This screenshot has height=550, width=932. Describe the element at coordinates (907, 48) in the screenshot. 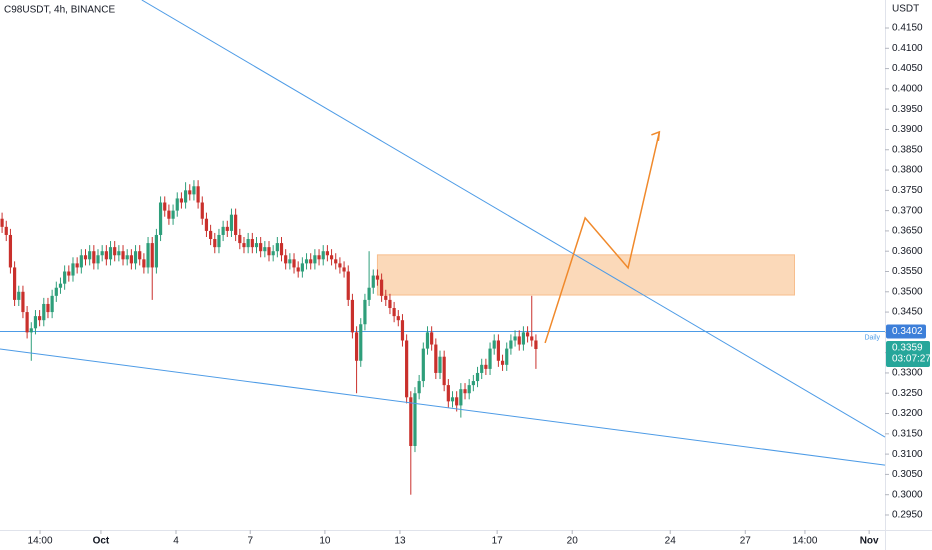

I see `y-tick-label: 0.4100` at that location.